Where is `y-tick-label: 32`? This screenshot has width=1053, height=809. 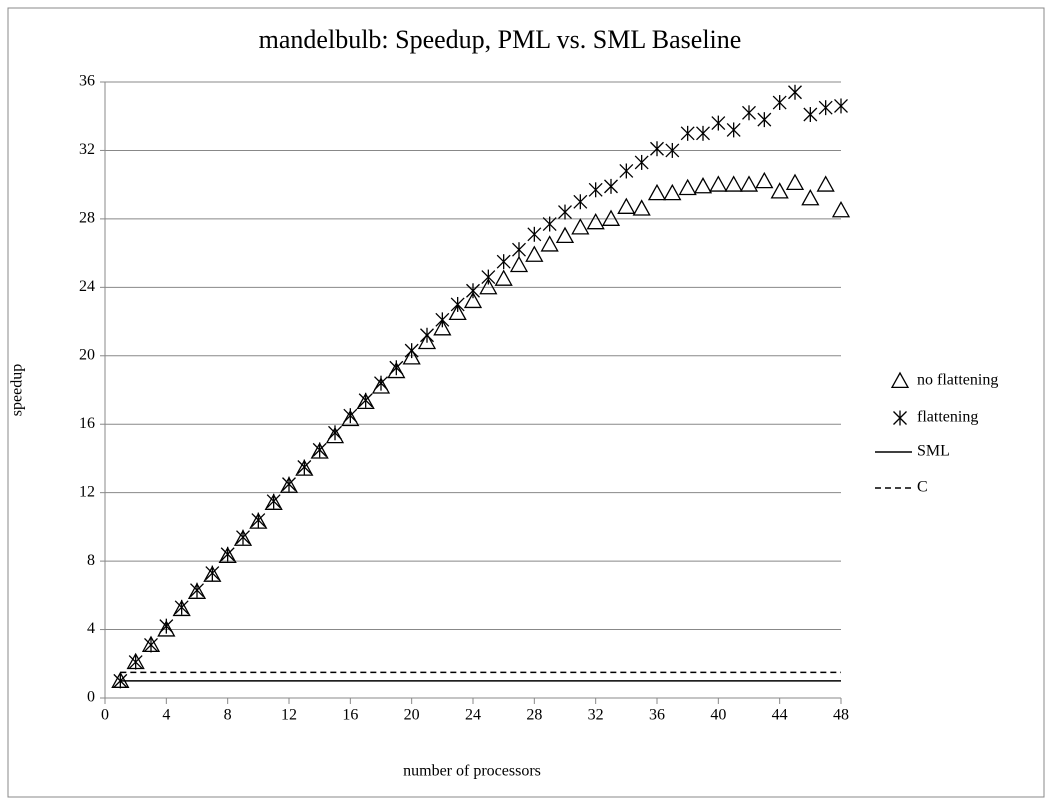 y-tick-label: 32 is located at coordinates (87, 149).